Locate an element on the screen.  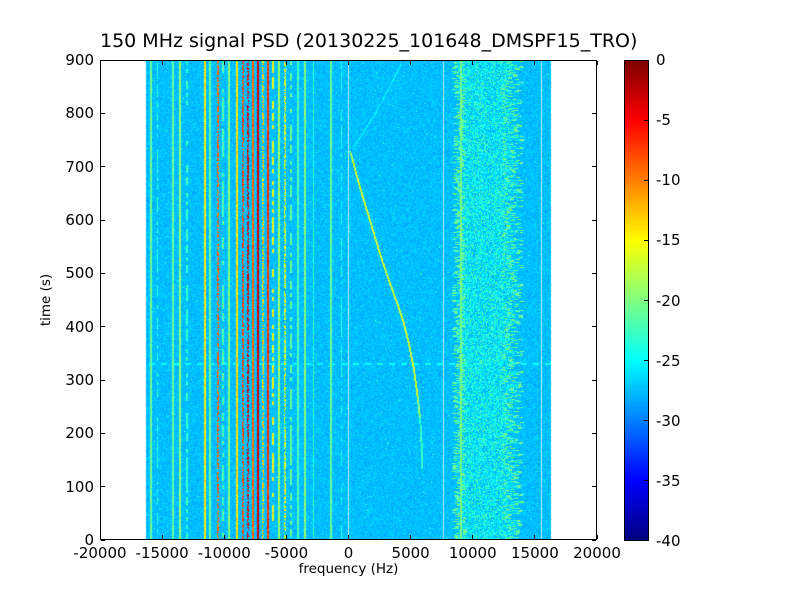
y-tick-label: 600 is located at coordinates (79, 220).